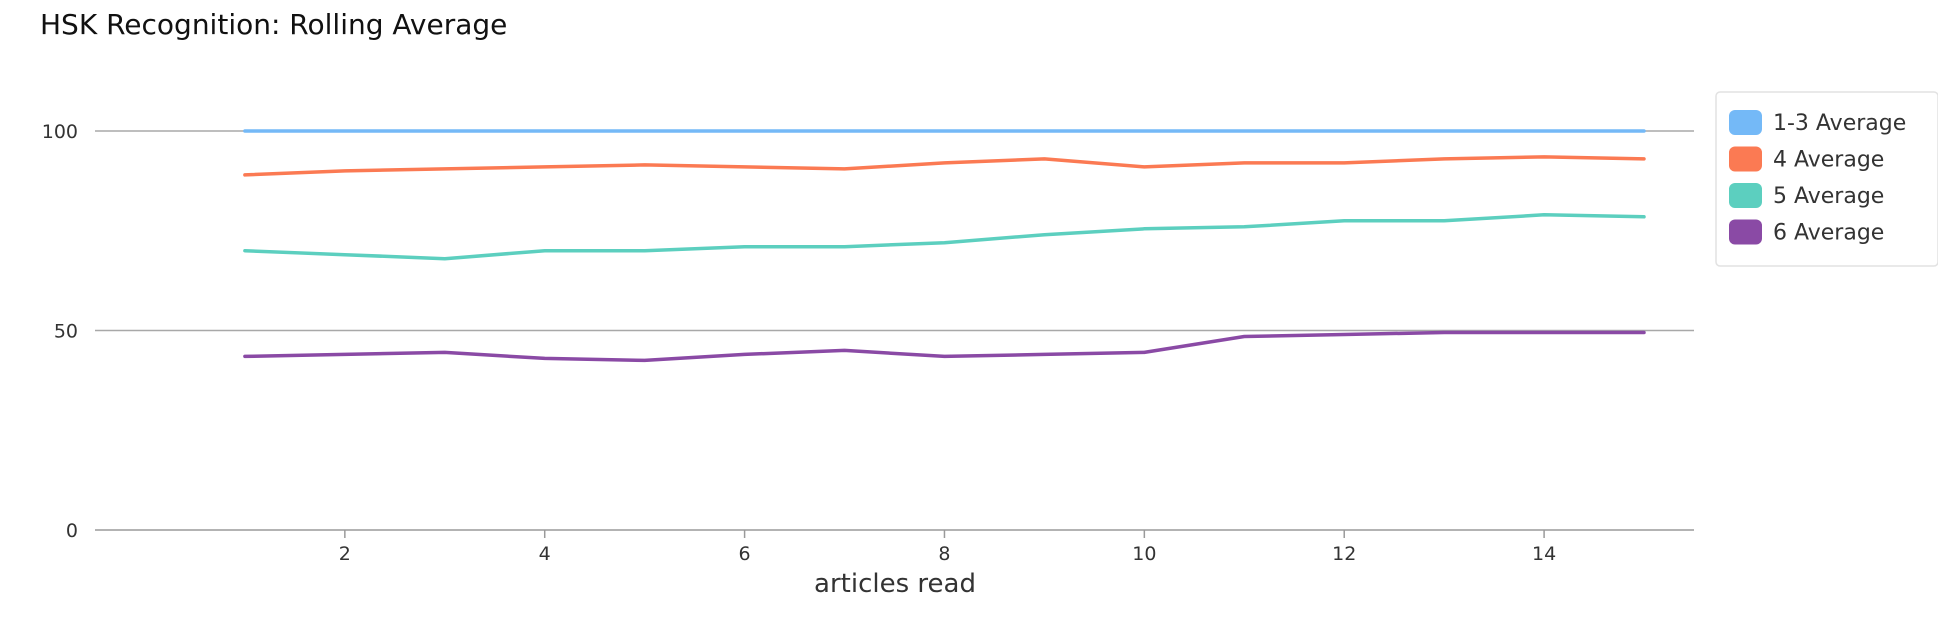 Image resolution: width=1938 pixels, height=638 pixels. I want to click on legend-label: 4 Average, so click(1828, 160).